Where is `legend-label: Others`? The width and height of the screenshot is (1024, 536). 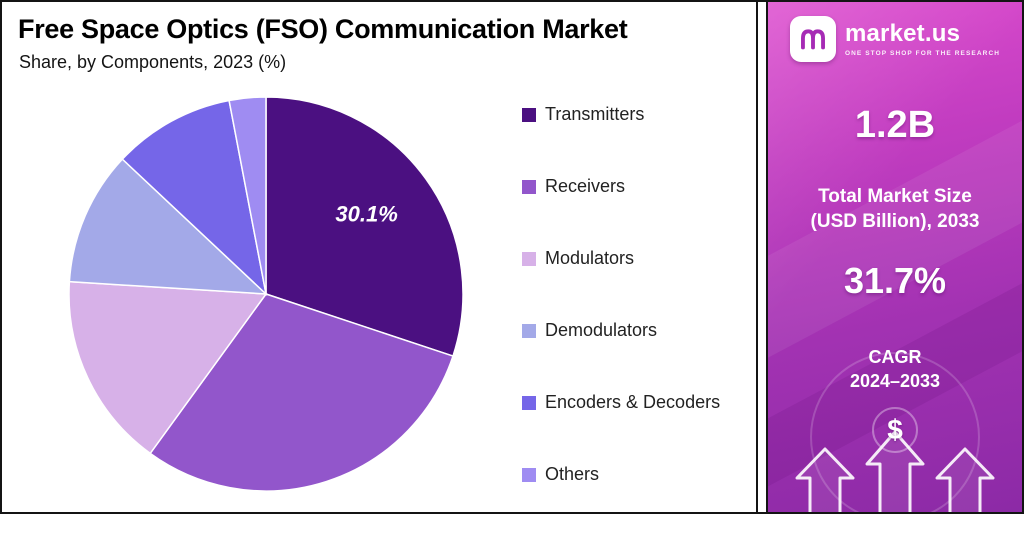
legend-label: Others is located at coordinates (572, 474).